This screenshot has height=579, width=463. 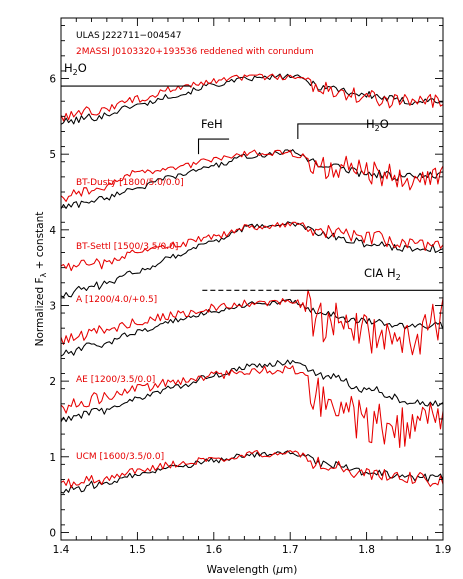 I want to click on y-tick-label: 4, so click(x=52, y=231).